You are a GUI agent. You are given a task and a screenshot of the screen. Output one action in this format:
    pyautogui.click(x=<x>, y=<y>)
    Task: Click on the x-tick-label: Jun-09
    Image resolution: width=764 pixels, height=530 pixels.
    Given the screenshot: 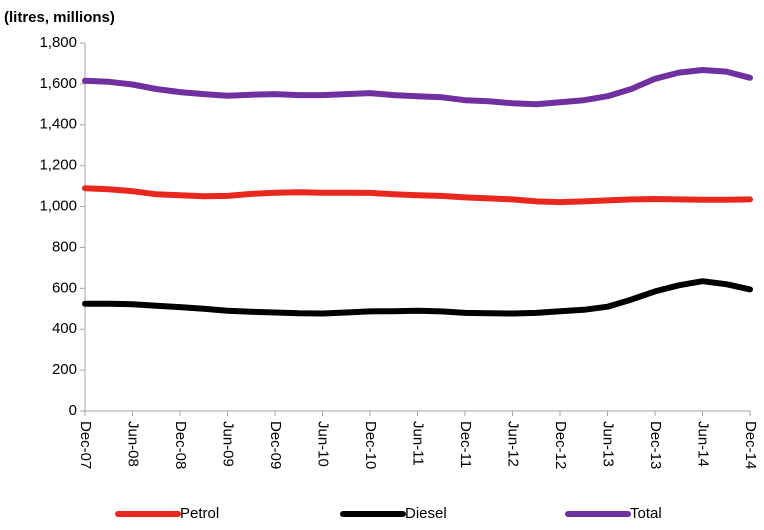 What is the action you would take?
    pyautogui.click(x=228, y=444)
    